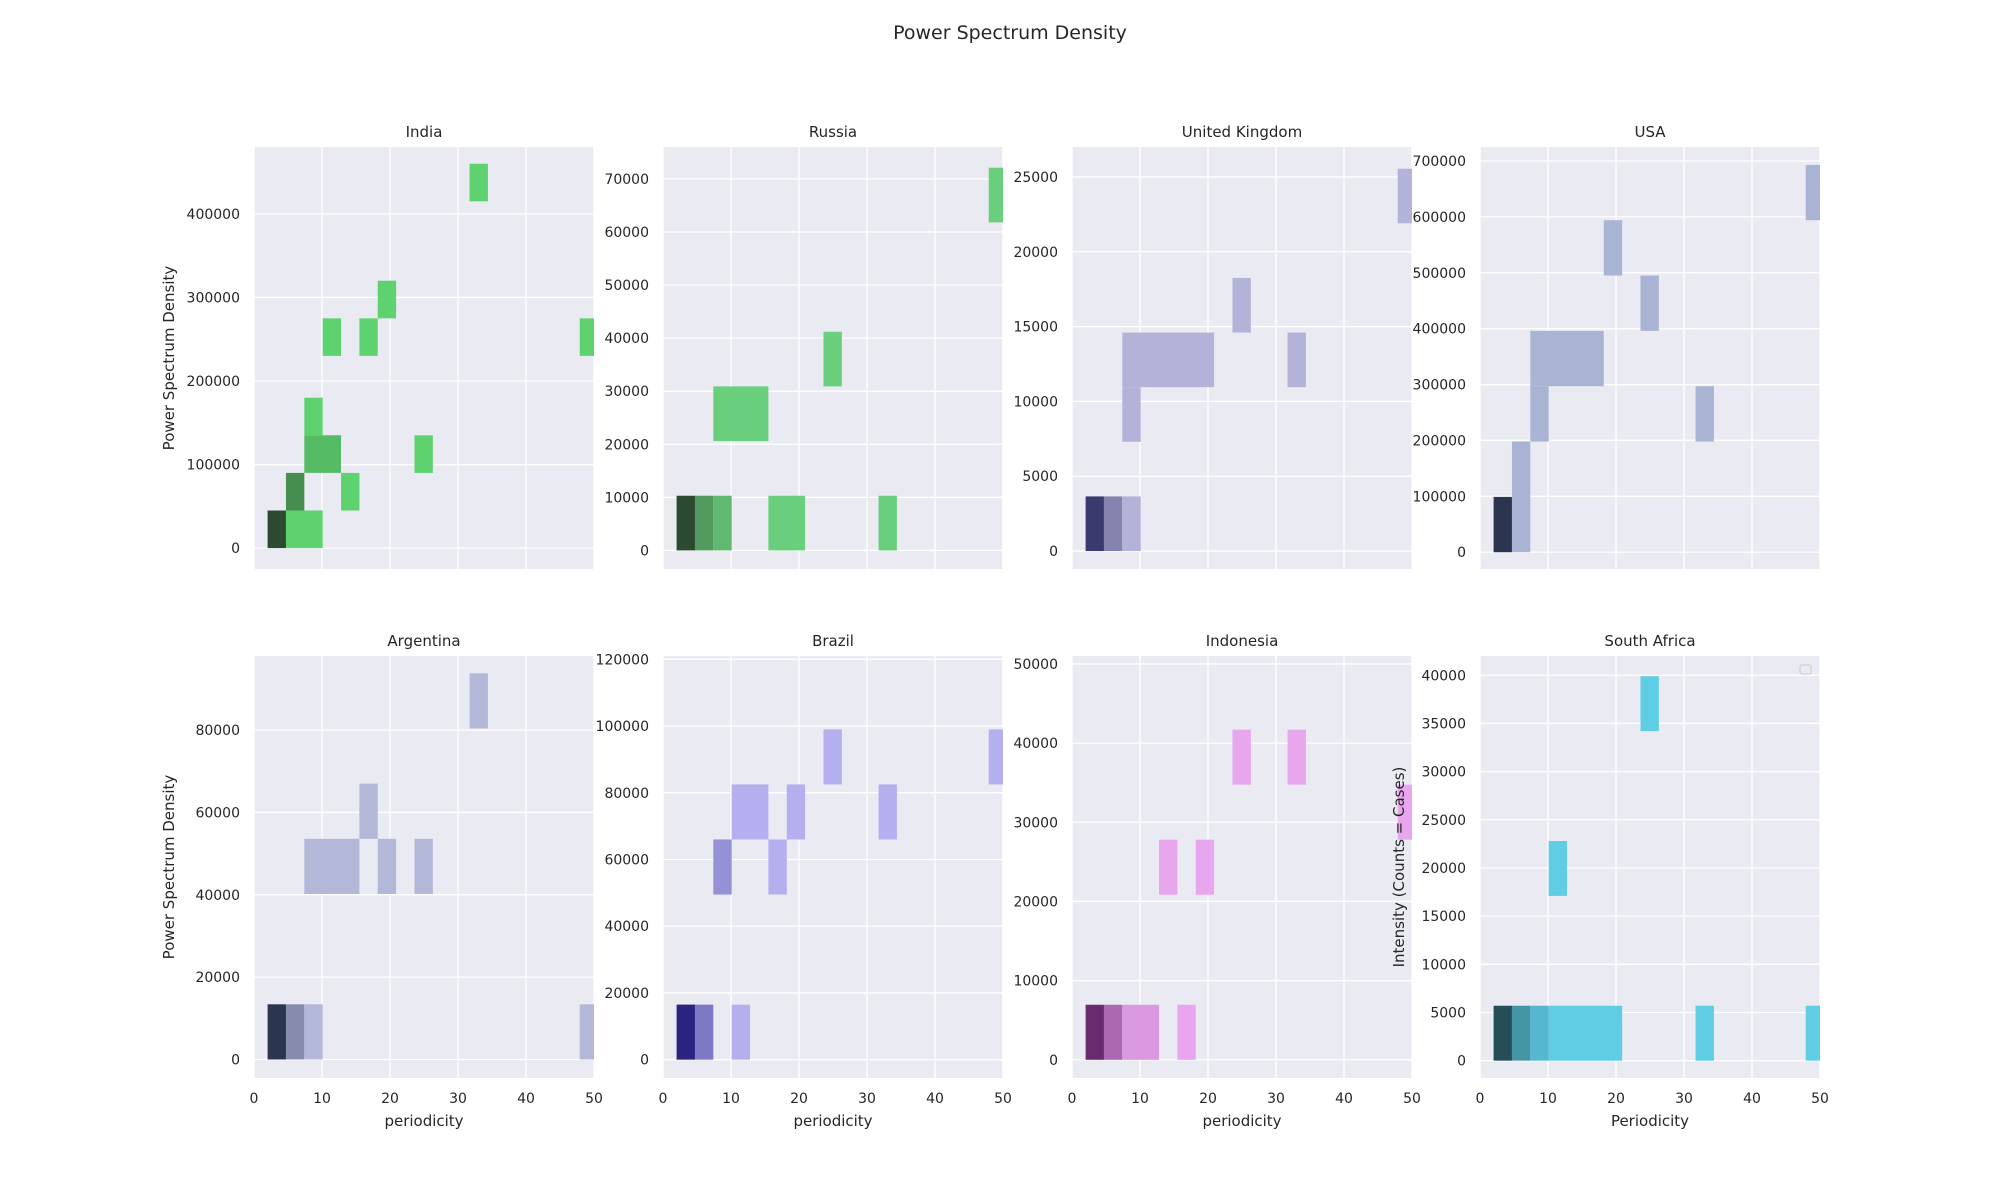  Describe the element at coordinates (1439, 386) in the screenshot. I see `y-tick-label: 300000` at that location.